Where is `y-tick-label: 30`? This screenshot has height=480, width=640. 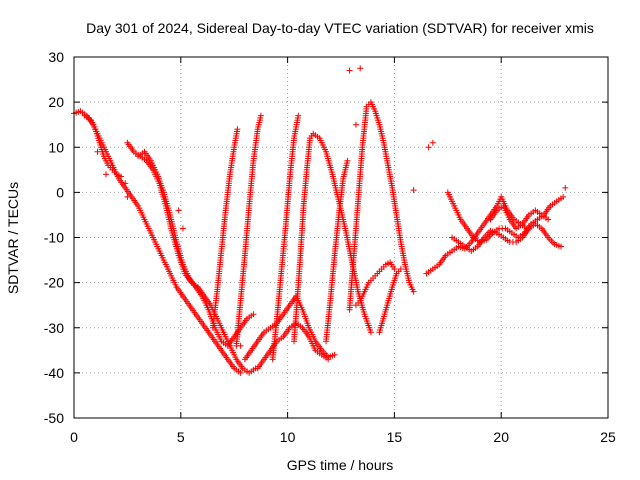
y-tick-label: 30 is located at coordinates (56, 57).